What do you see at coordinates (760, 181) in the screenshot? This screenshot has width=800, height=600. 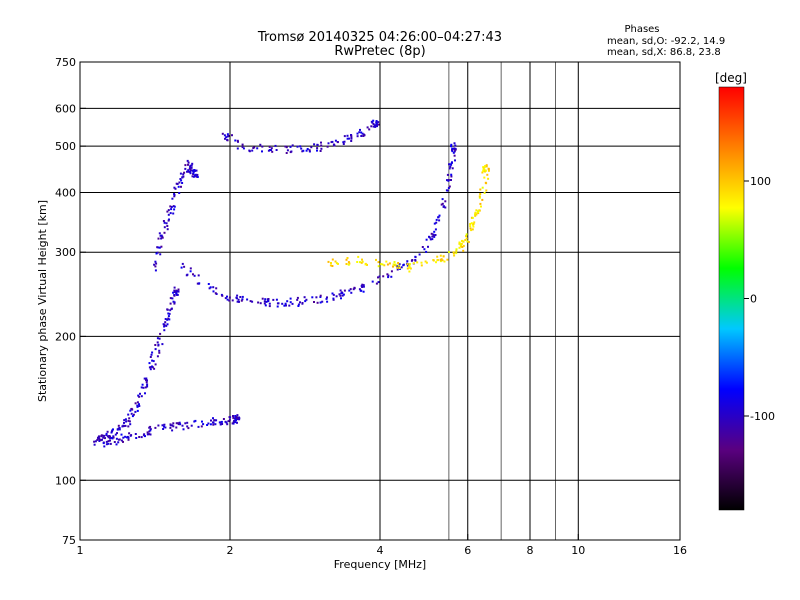 I see `colorbar-tick-label-0: 100` at bounding box center [760, 181].